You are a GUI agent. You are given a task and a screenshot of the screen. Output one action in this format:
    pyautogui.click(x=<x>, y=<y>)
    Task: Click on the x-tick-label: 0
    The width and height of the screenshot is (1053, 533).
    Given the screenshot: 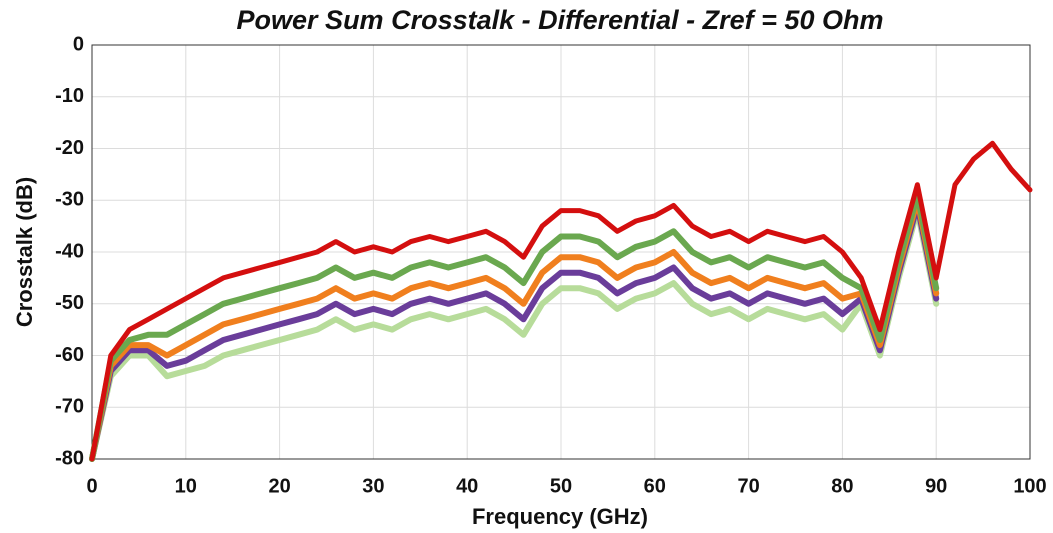 What is the action you would take?
    pyautogui.click(x=91, y=486)
    